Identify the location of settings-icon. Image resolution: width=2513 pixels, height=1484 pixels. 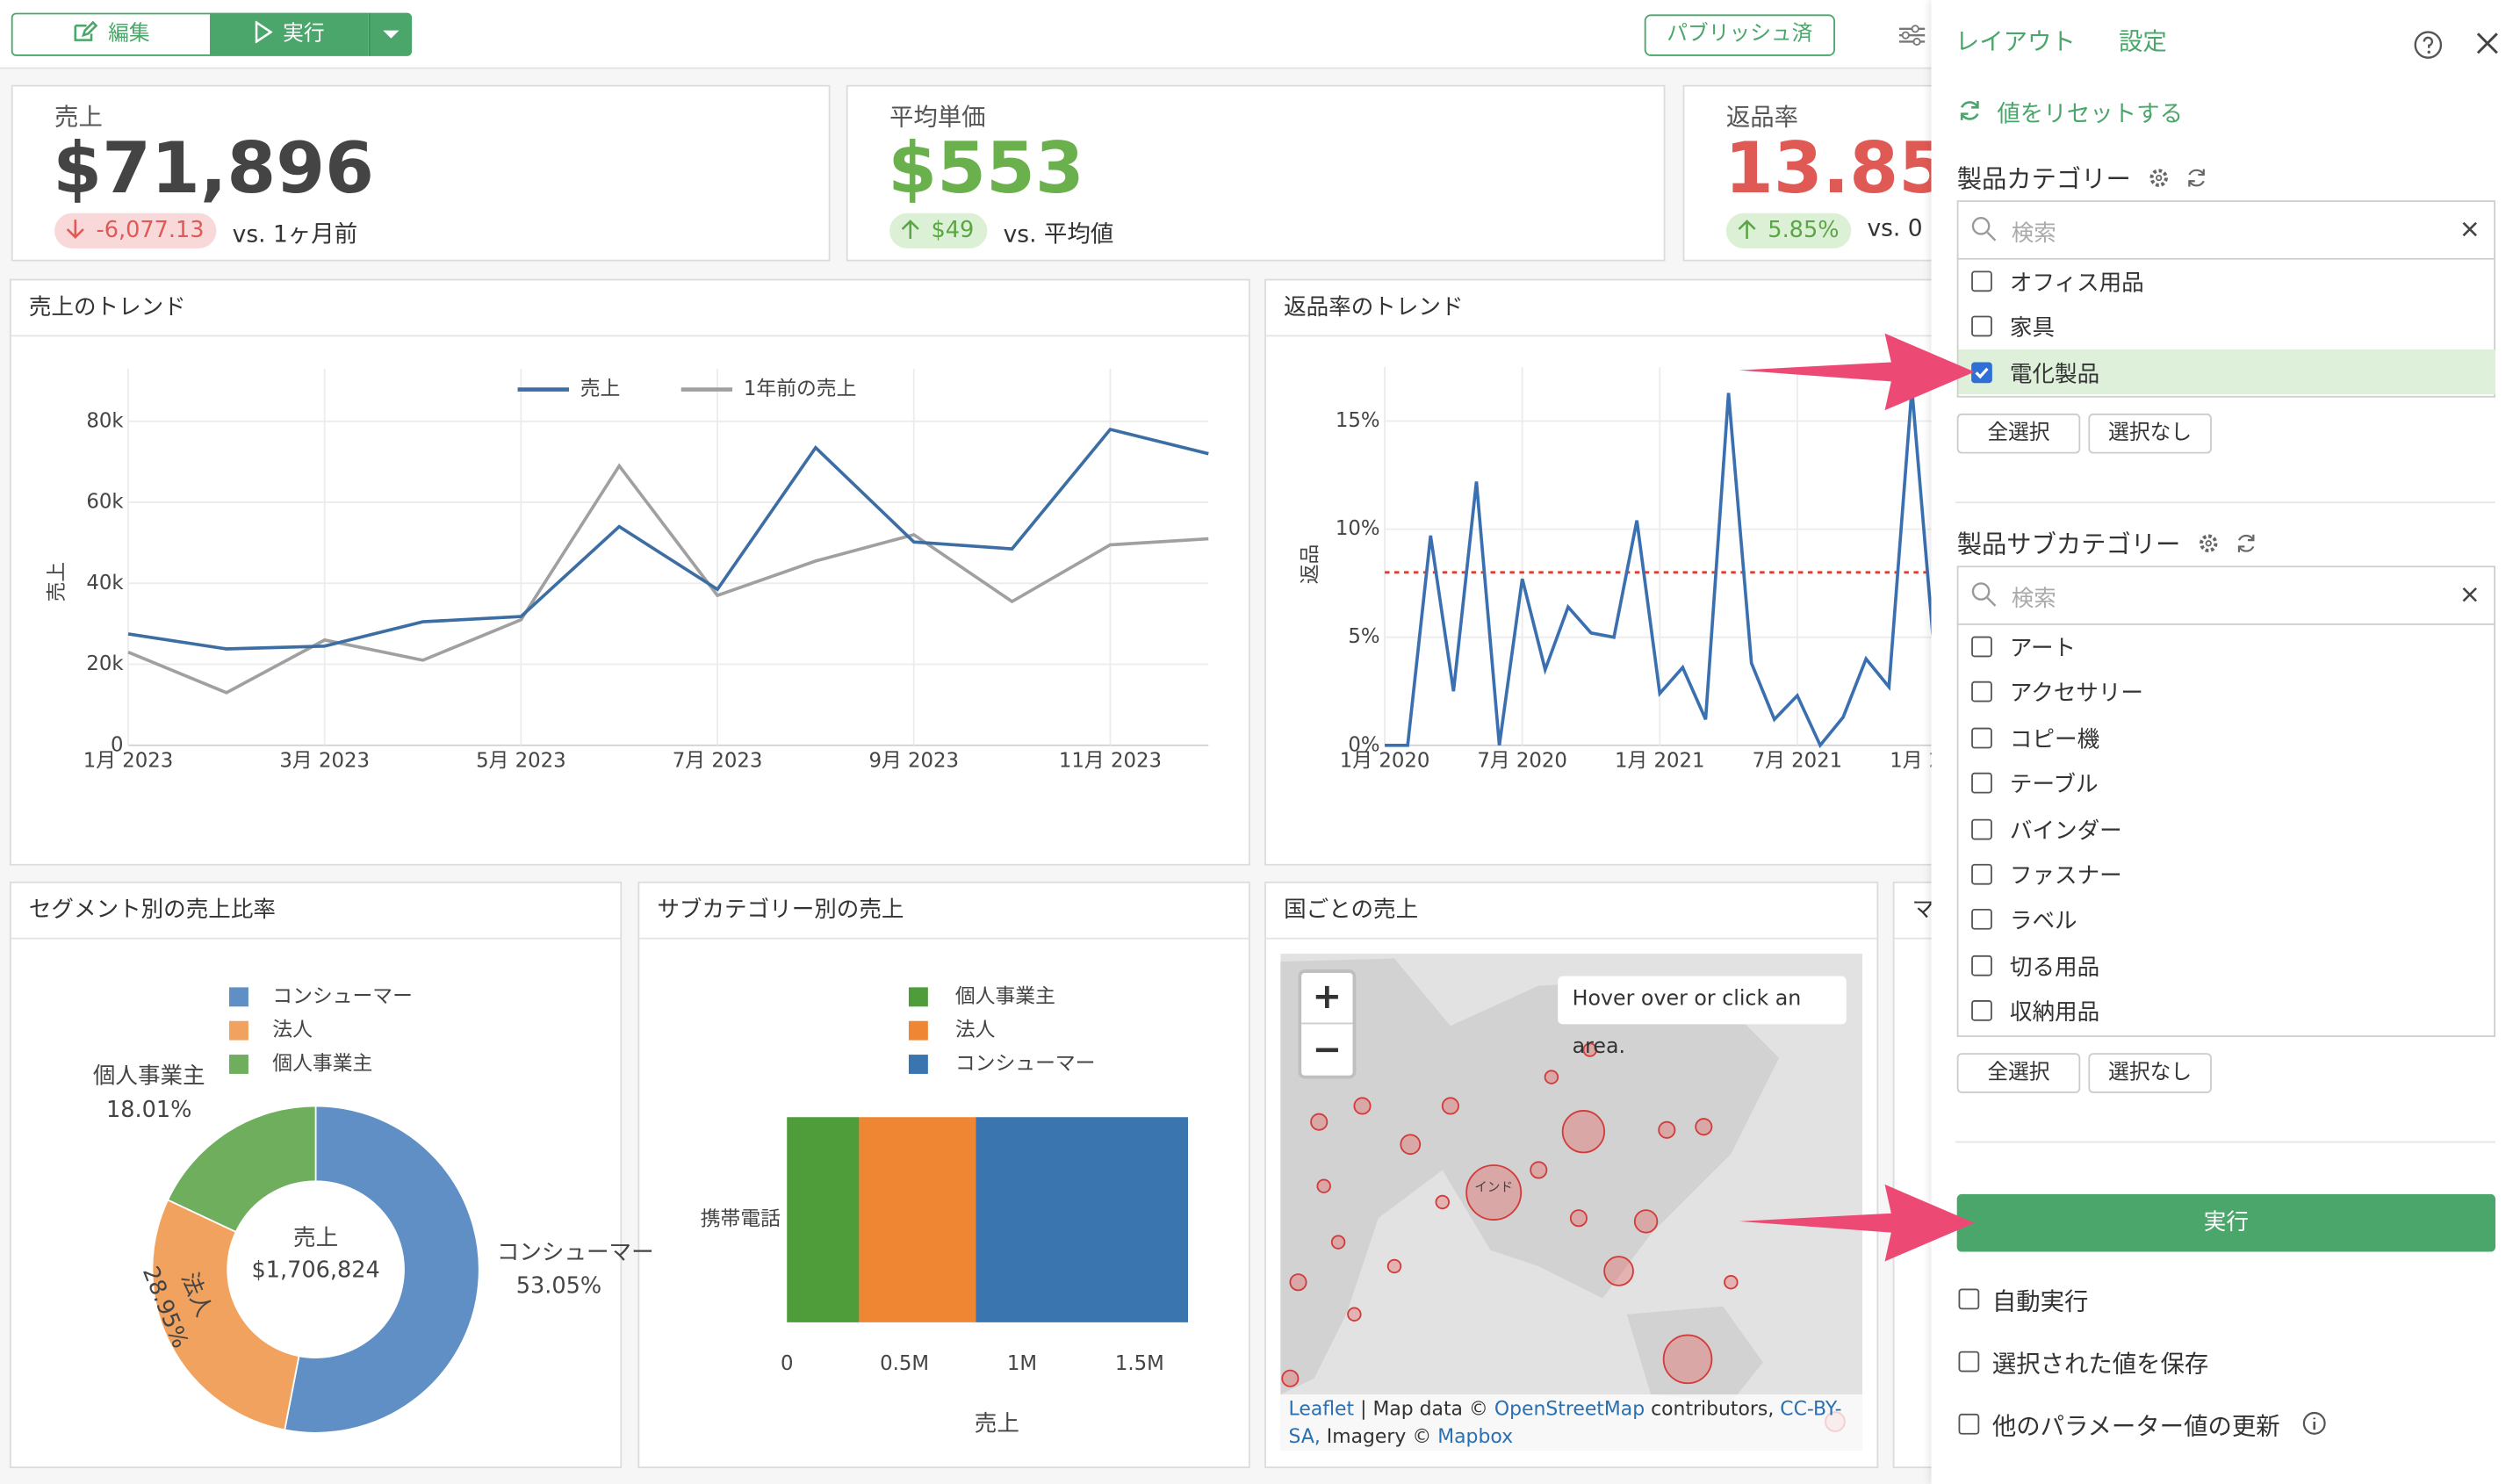
(1911, 35).